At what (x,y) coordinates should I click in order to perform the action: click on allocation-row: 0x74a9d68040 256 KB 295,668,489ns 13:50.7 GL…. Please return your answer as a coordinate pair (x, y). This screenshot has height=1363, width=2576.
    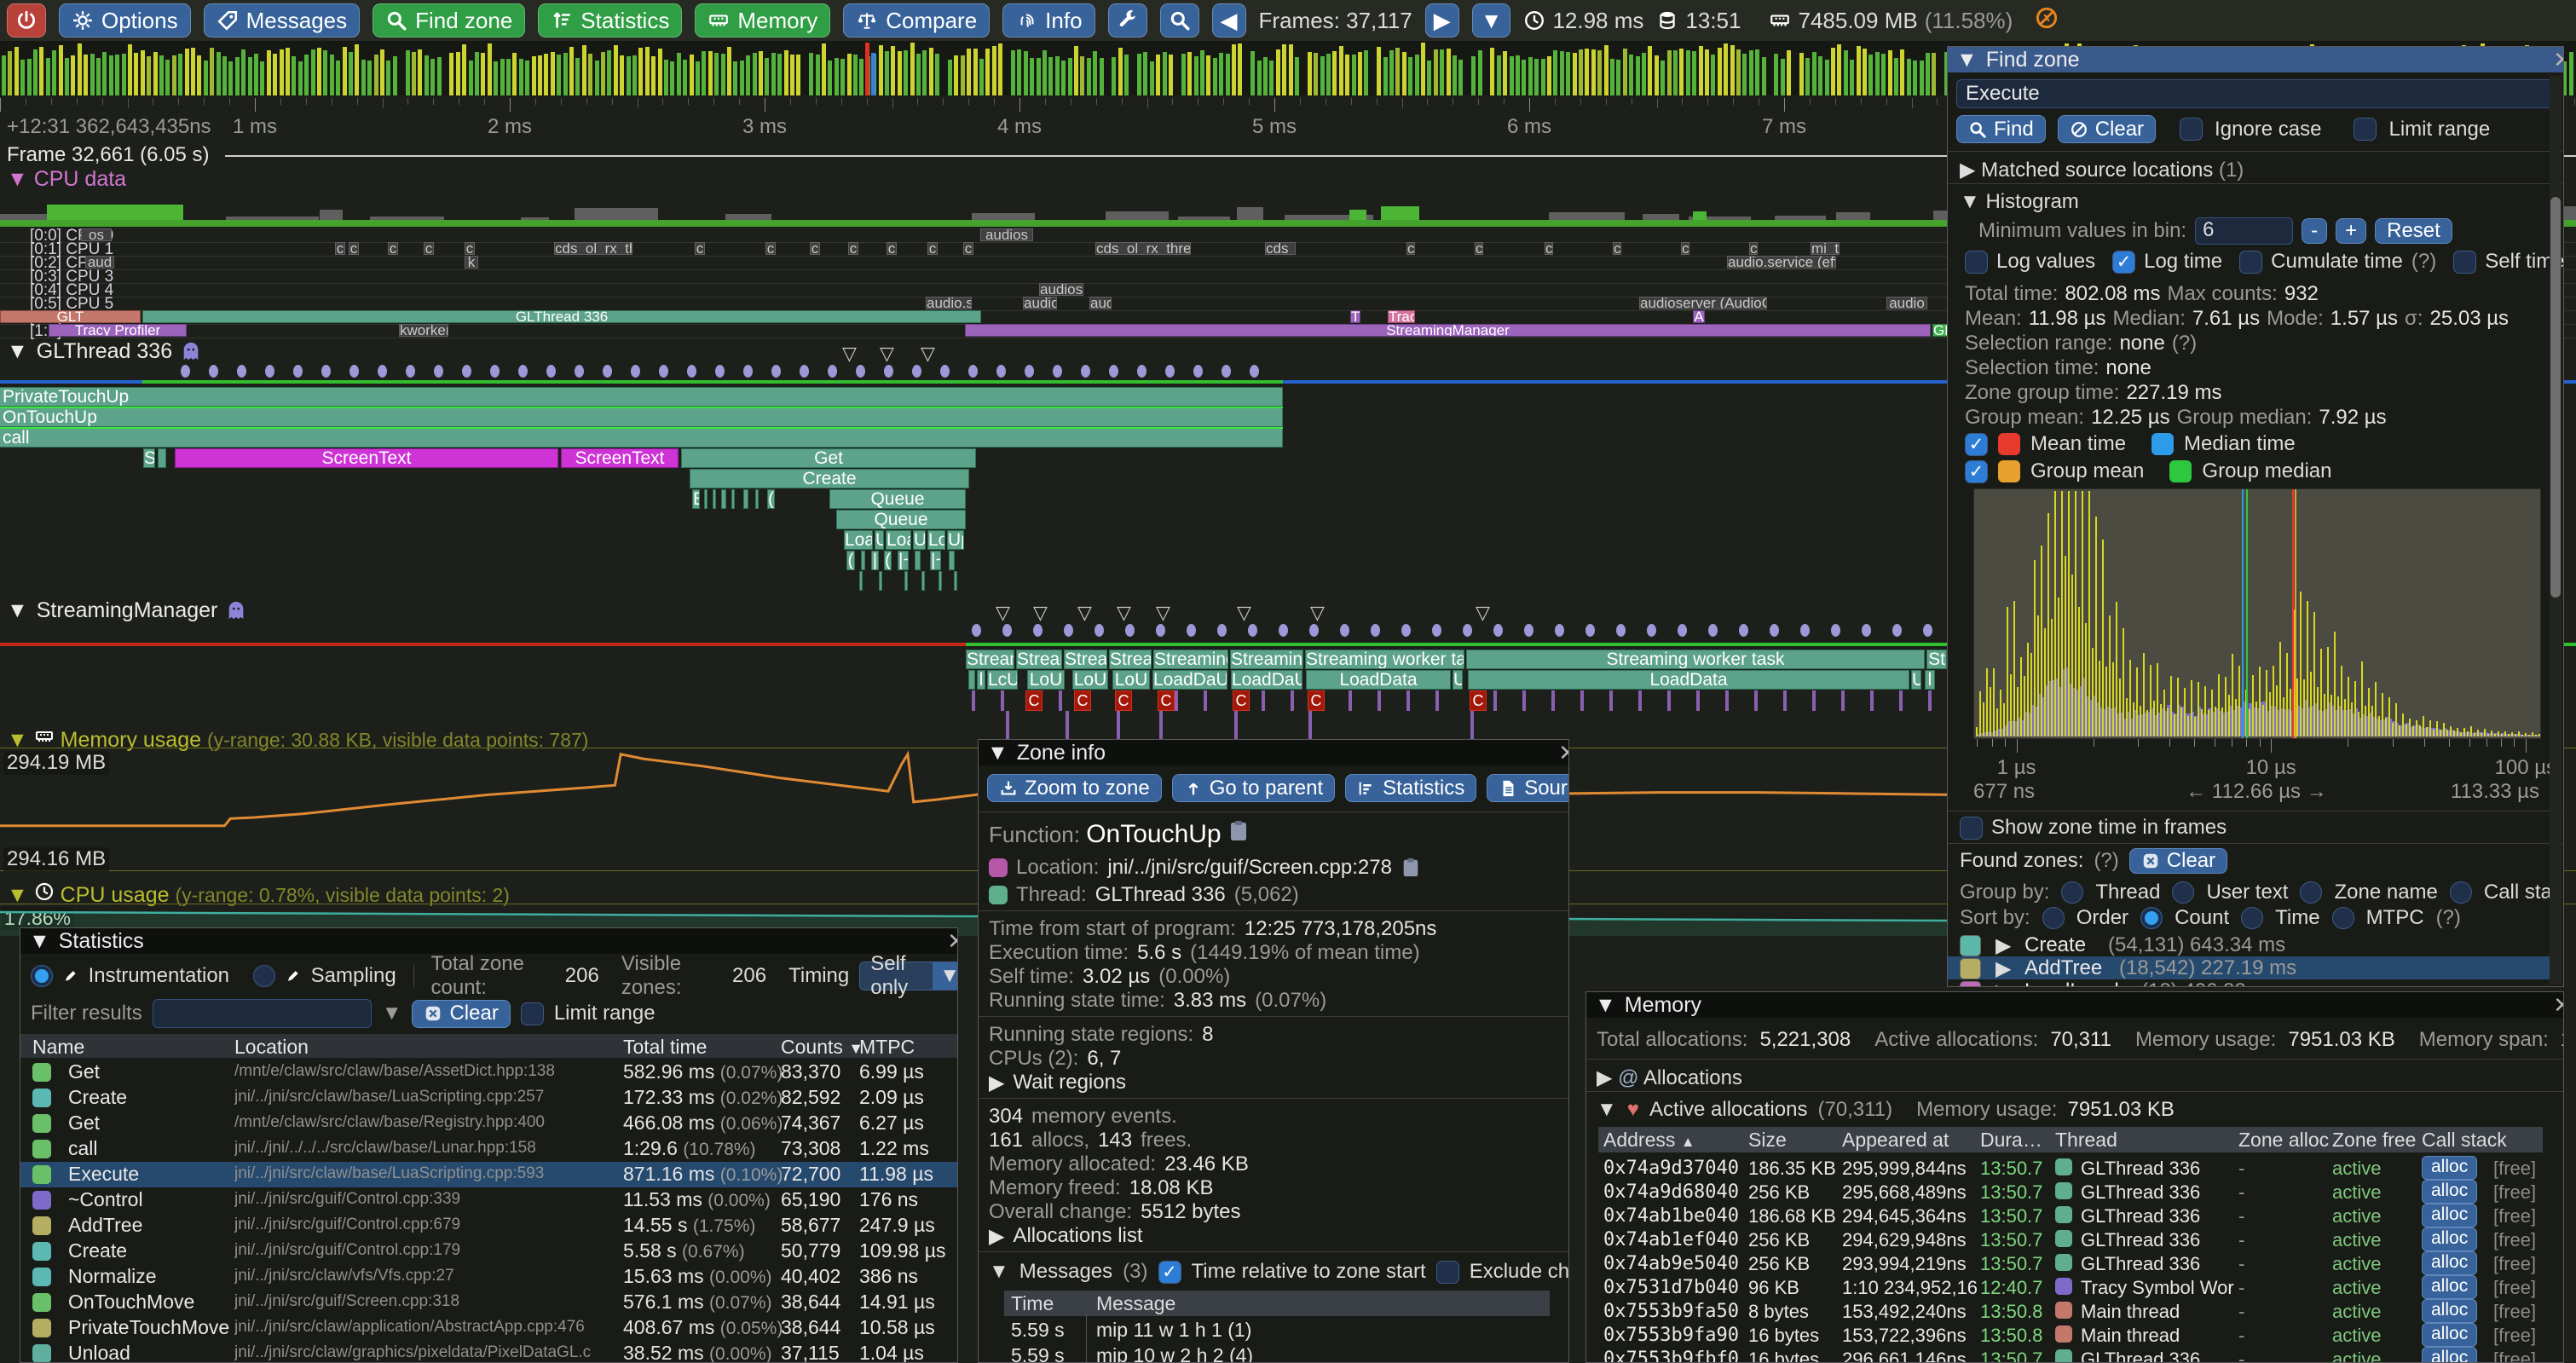
    Looking at the image, I should click on (2075, 1192).